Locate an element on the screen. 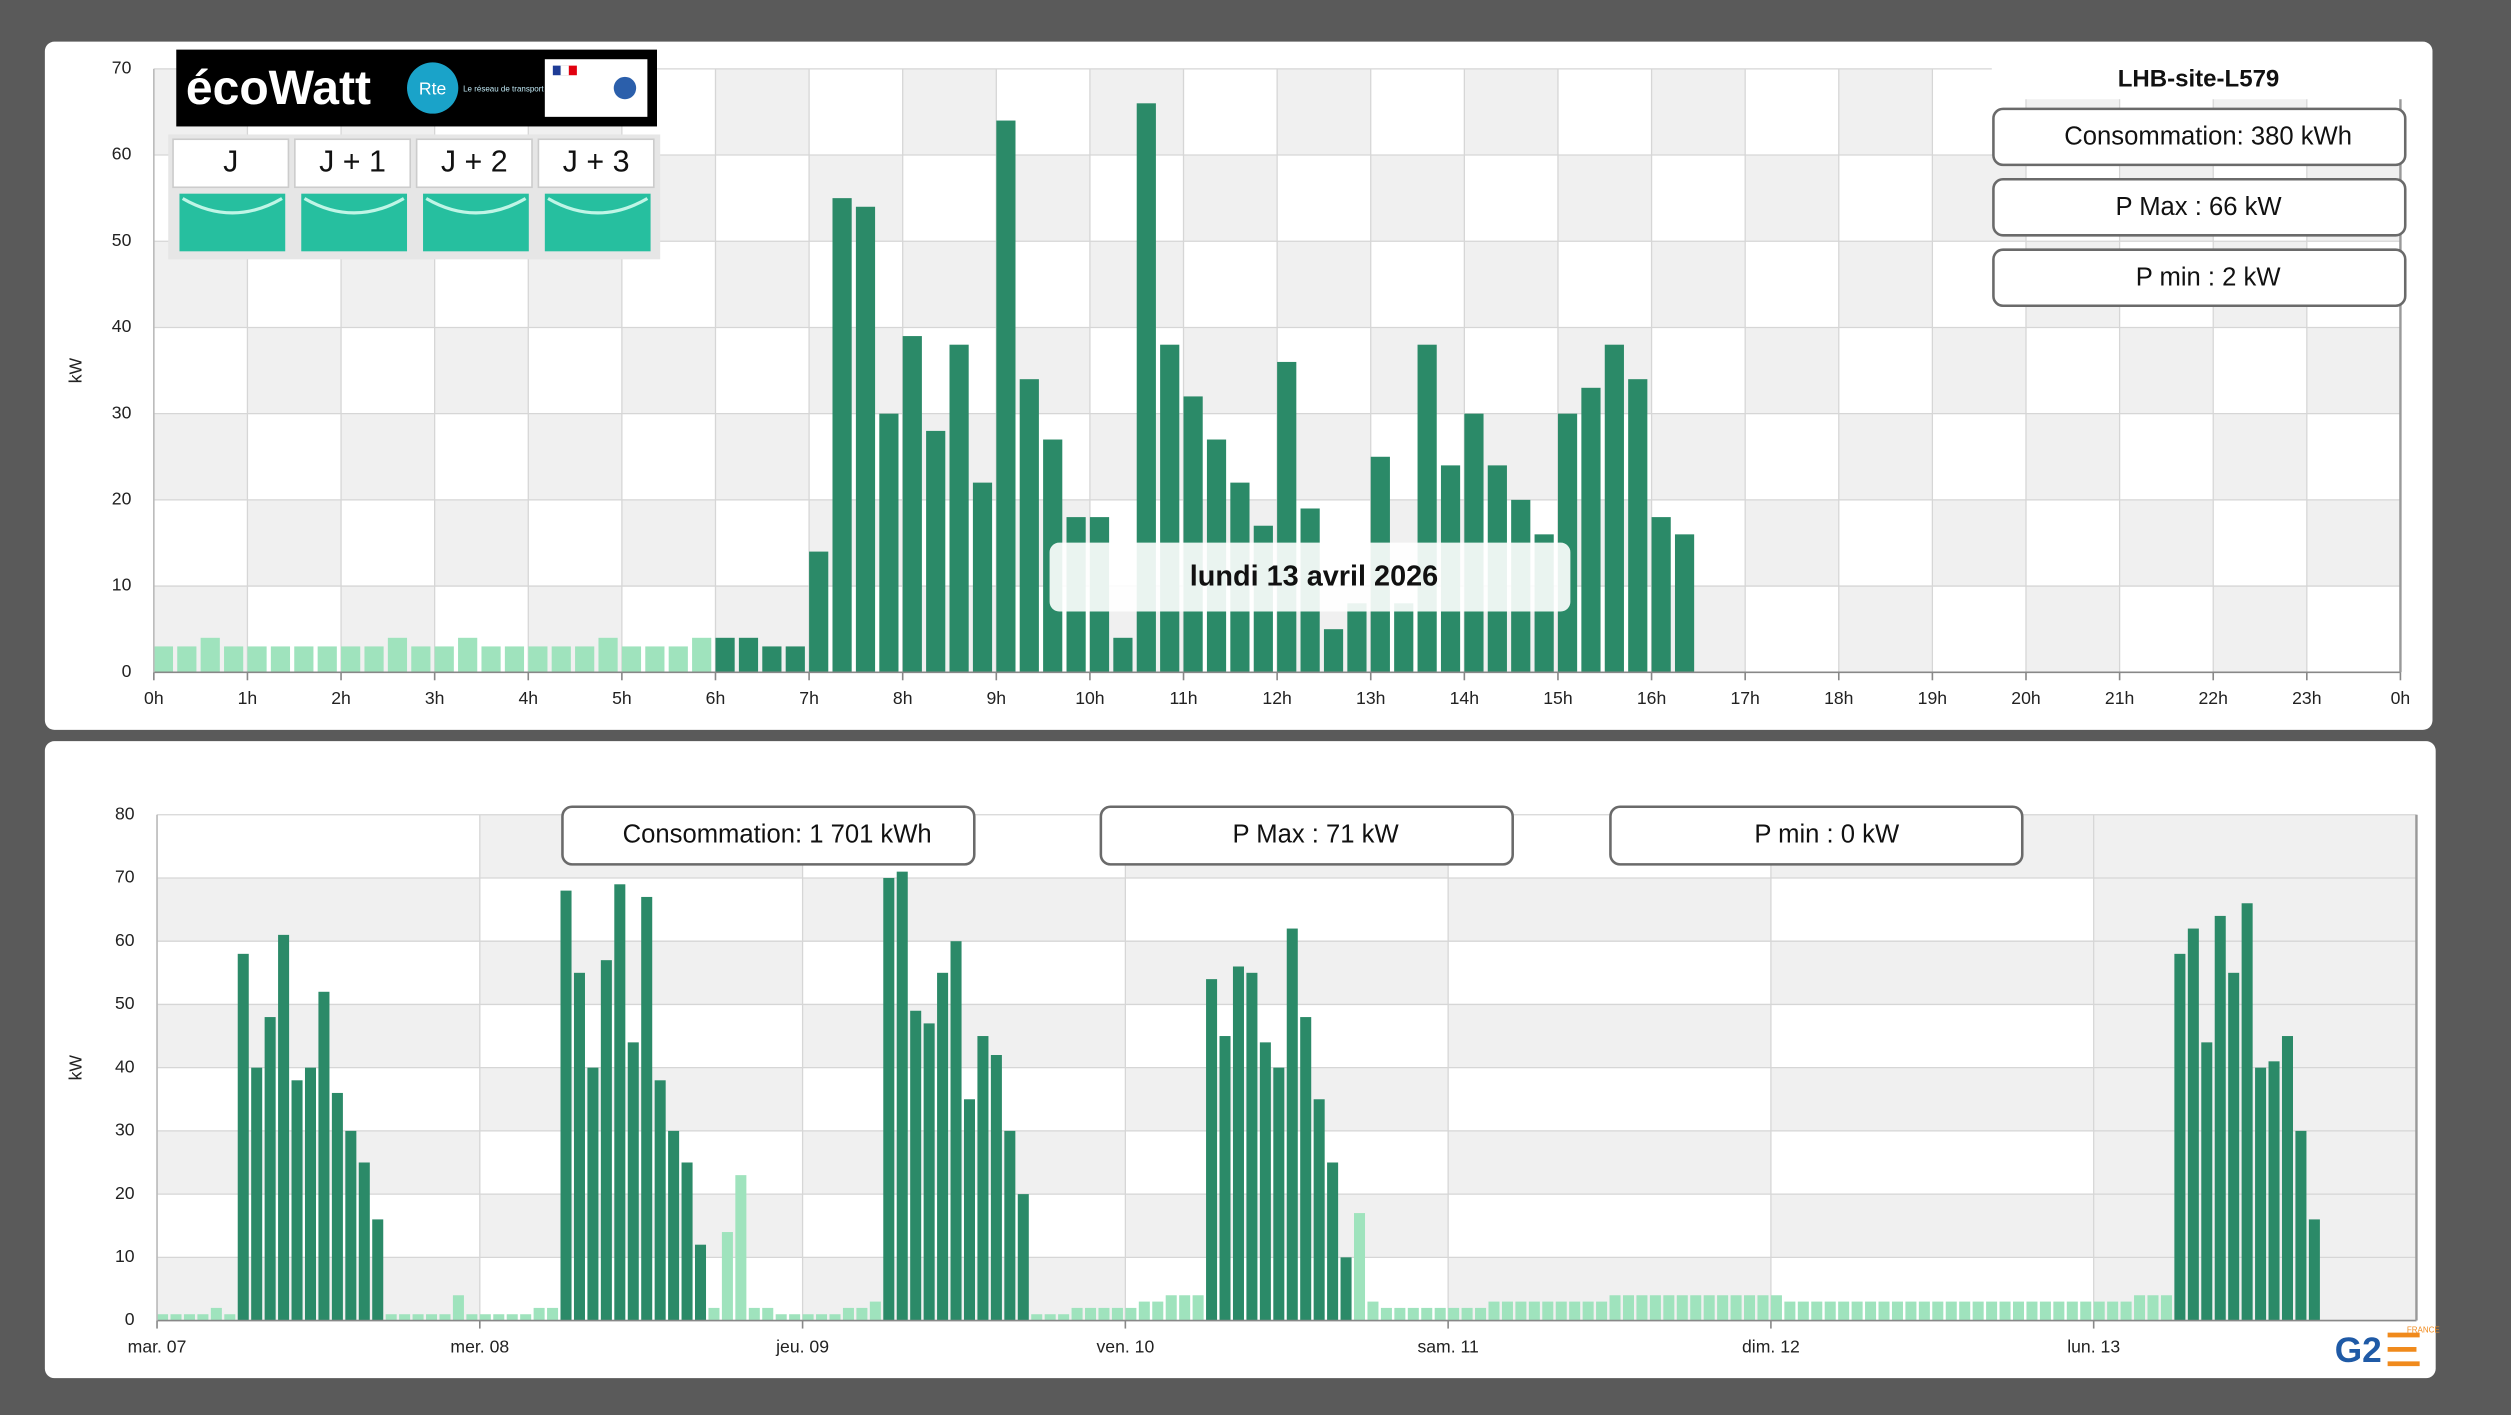 This screenshot has width=2511, height=1415. x-tick-label: 9h is located at coordinates (997, 698).